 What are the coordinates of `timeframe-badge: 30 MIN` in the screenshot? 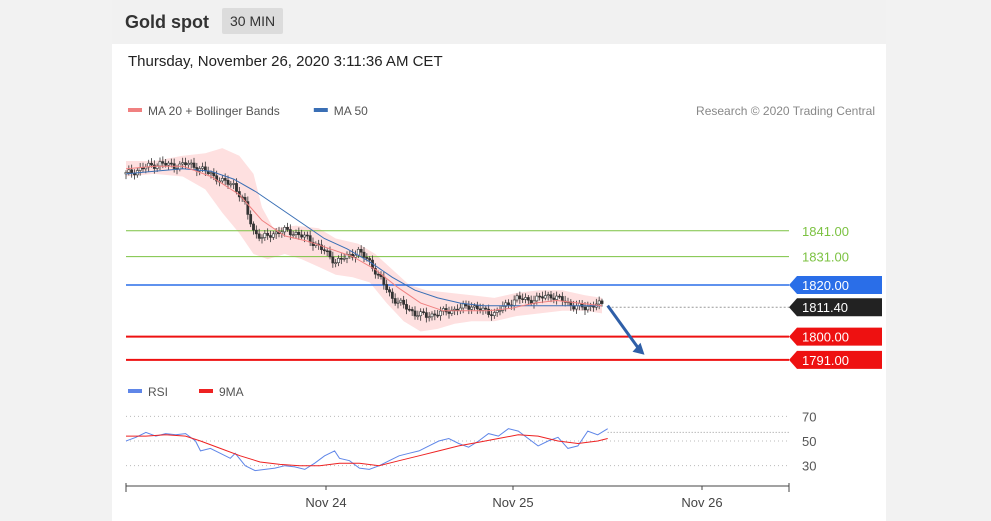 It's located at (253, 21).